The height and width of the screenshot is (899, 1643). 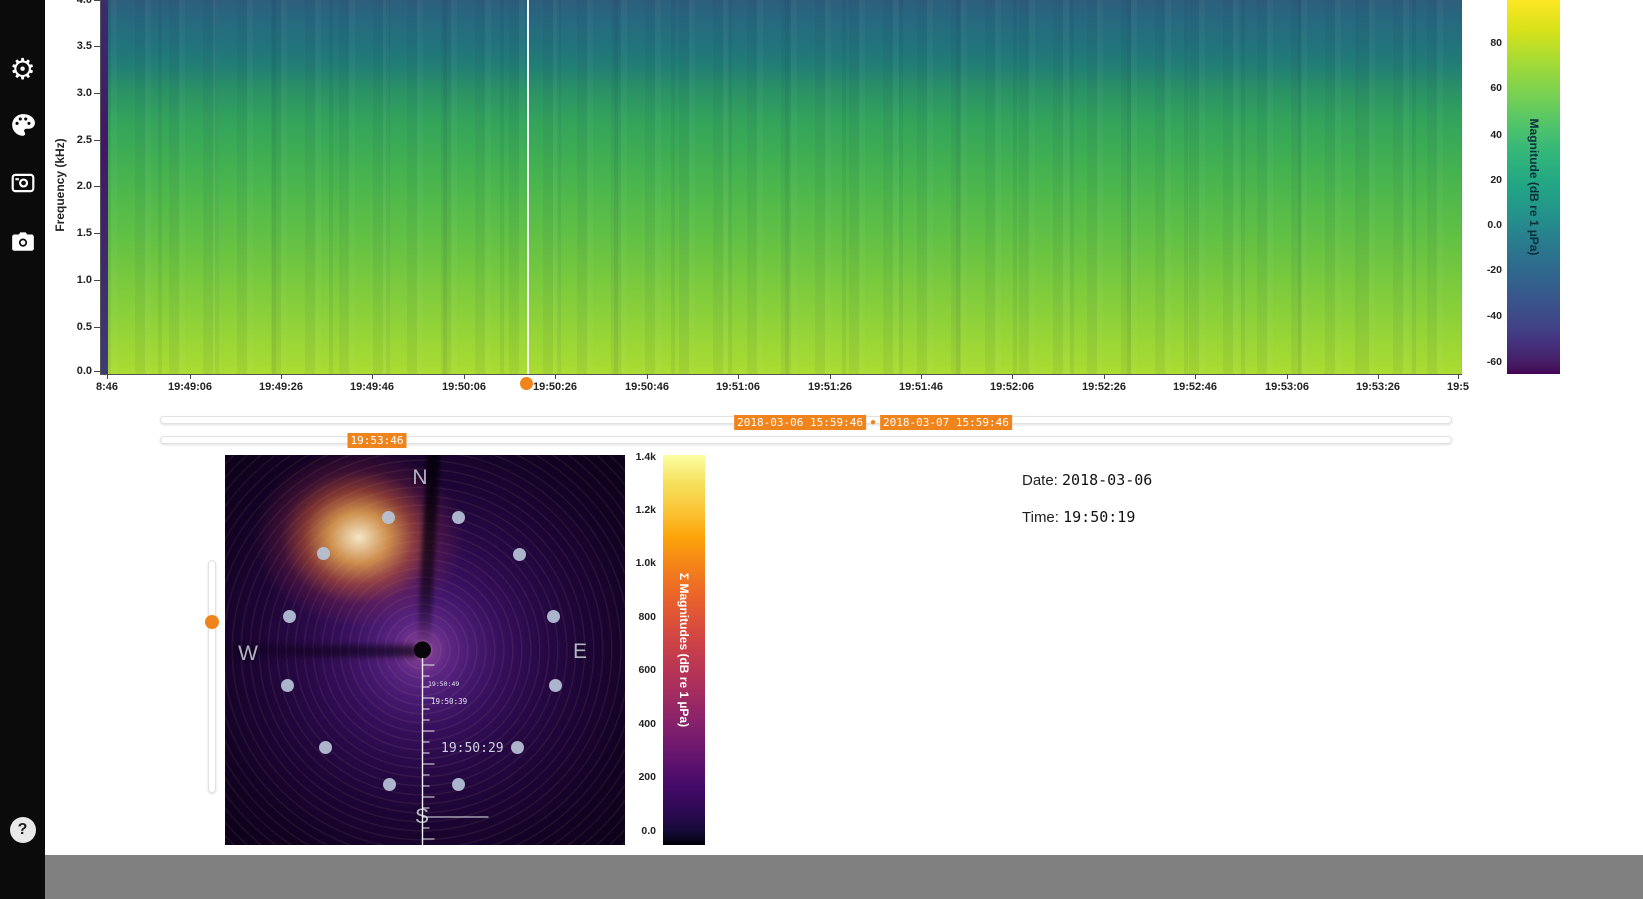 I want to click on colorbar-tick: 80, so click(x=1496, y=43).